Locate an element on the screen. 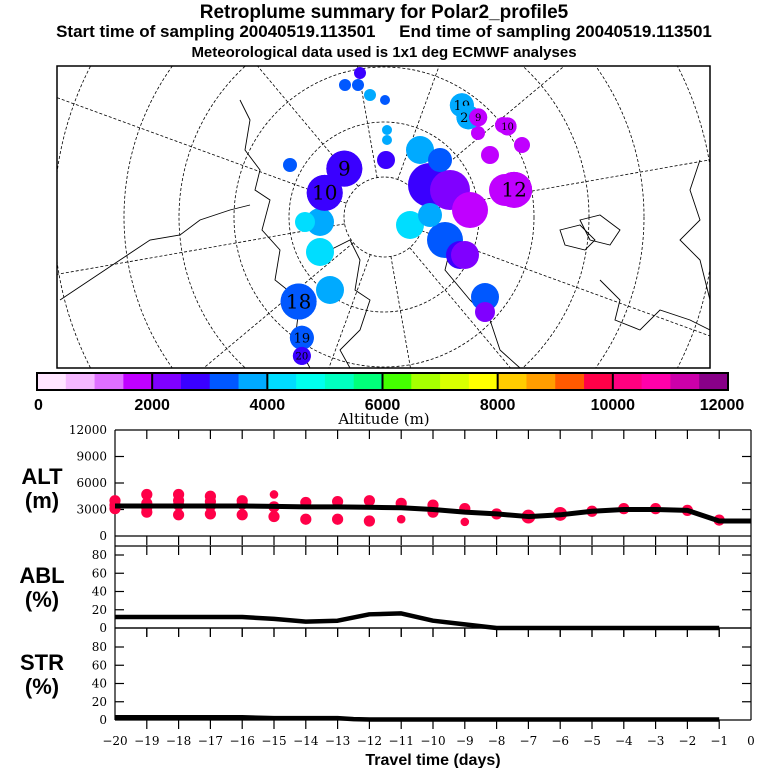  plume-day-label: 12 is located at coordinates (513, 190).